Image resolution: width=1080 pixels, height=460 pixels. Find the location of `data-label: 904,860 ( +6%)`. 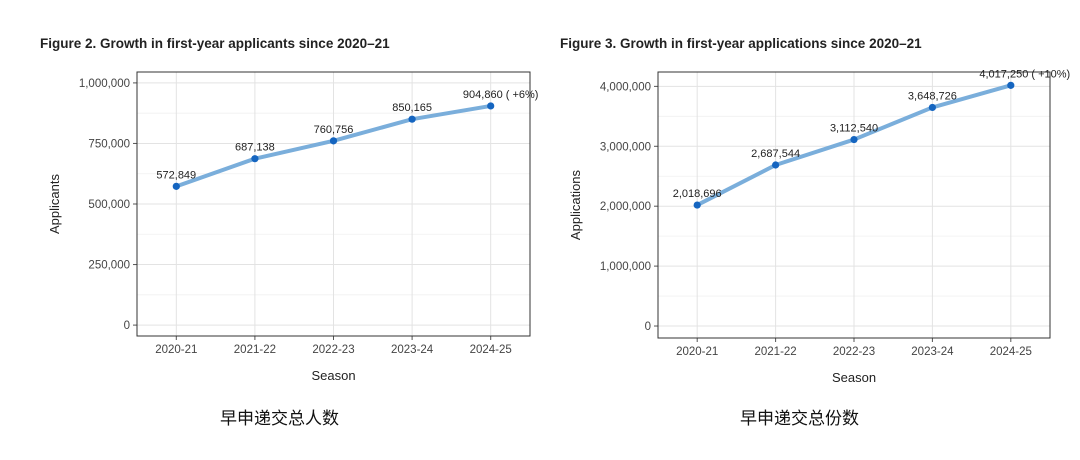

data-label: 904,860 ( +6%) is located at coordinates (501, 95).